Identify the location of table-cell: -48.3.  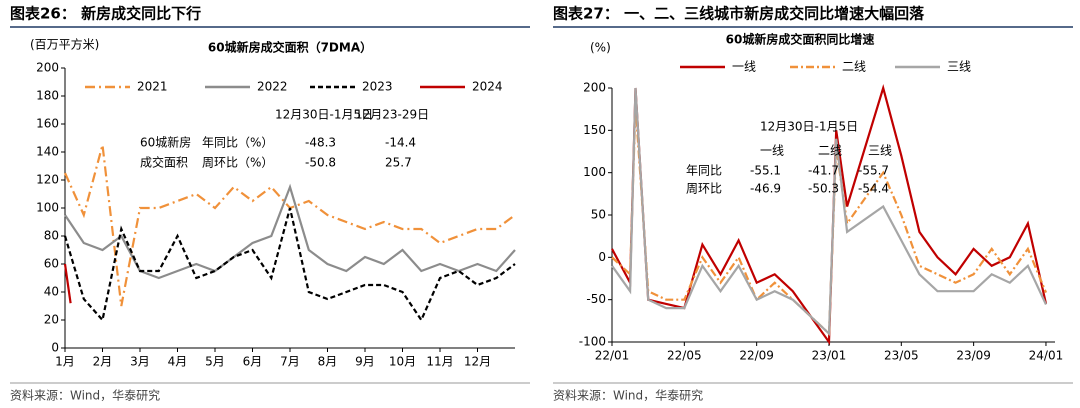
(320, 143).